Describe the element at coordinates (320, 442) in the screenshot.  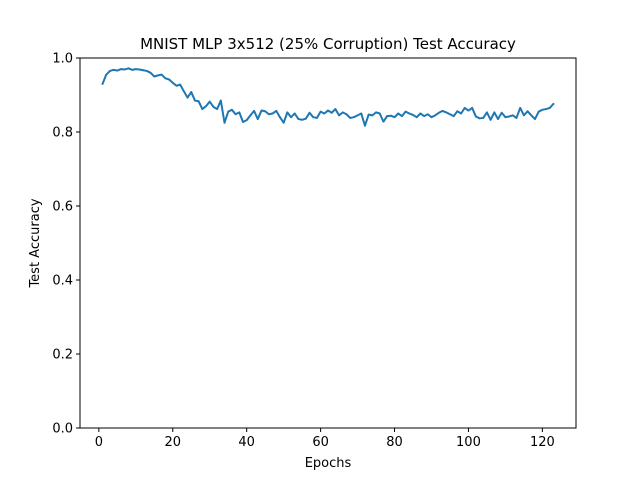
I see `x-tick-label: 60` at that location.